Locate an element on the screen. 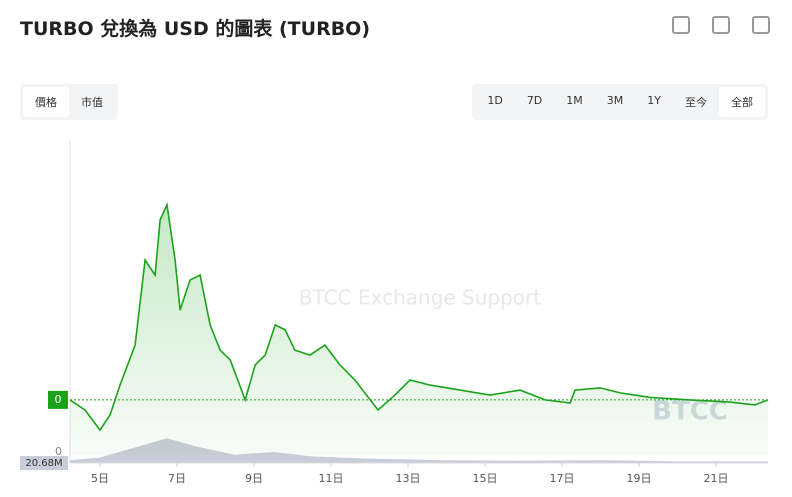  toolbar is located at coordinates (721, 25).